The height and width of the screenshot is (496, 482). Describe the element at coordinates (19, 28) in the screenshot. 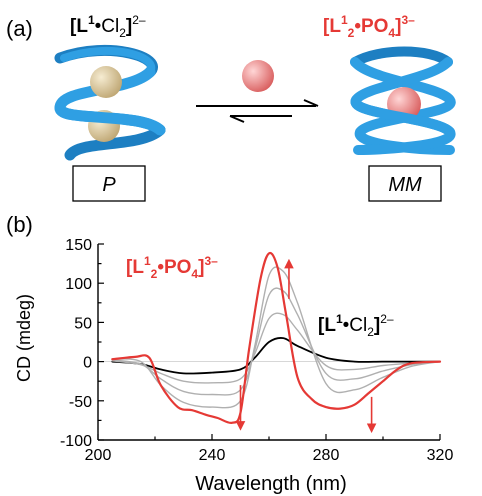

I see `panel-a-label: (a)` at that location.